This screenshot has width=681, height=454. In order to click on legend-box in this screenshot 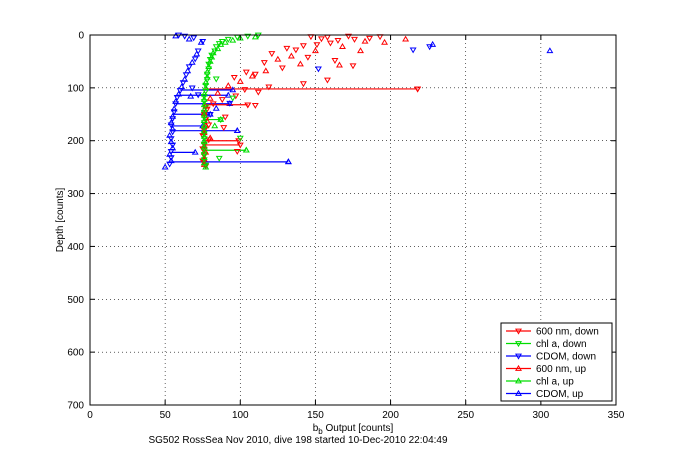, I will do `click(556, 362)`.